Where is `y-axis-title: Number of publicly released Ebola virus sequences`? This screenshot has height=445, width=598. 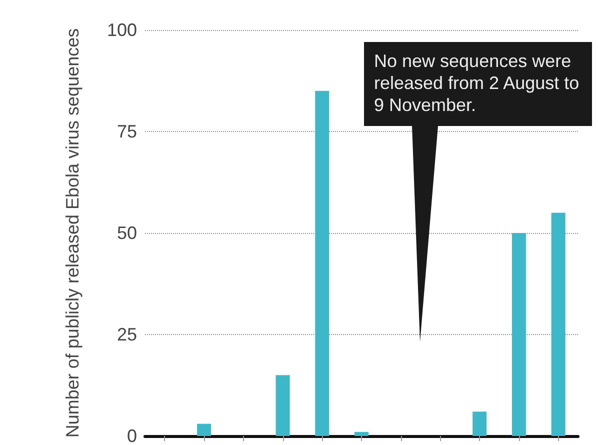
y-axis-title: Number of publicly released Ebola virus sequences is located at coordinates (72, 233).